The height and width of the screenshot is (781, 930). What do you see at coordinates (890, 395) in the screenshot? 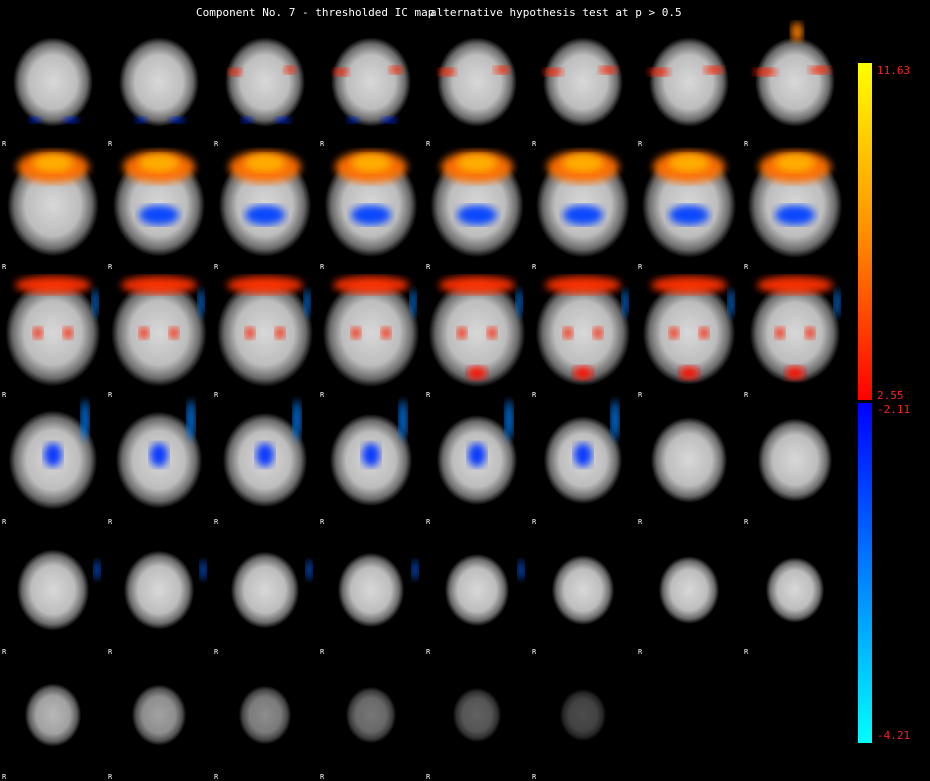
I see `colorbar-label: 2.55` at bounding box center [890, 395].